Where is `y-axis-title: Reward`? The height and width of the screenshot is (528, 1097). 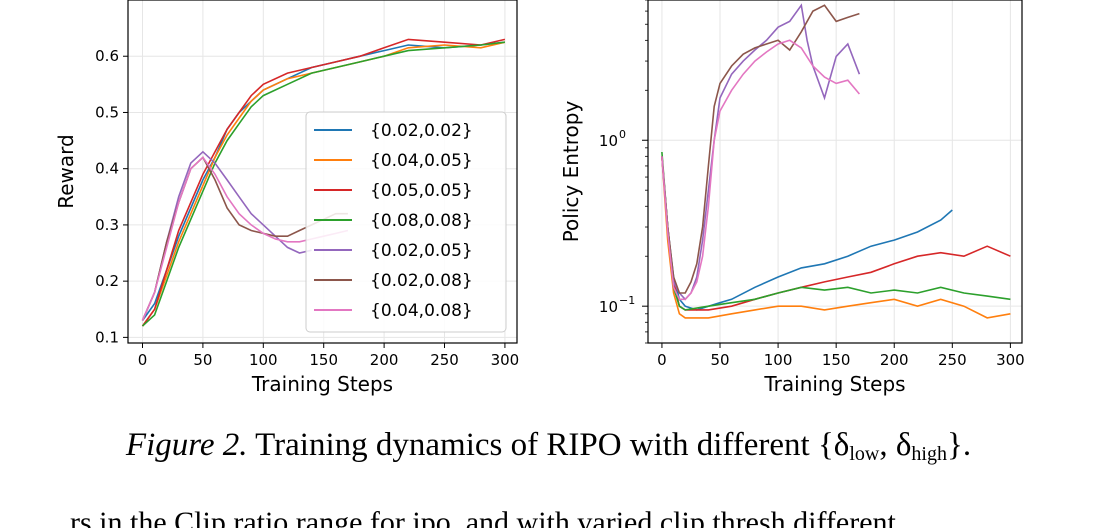
y-axis-title: Reward is located at coordinates (66, 171).